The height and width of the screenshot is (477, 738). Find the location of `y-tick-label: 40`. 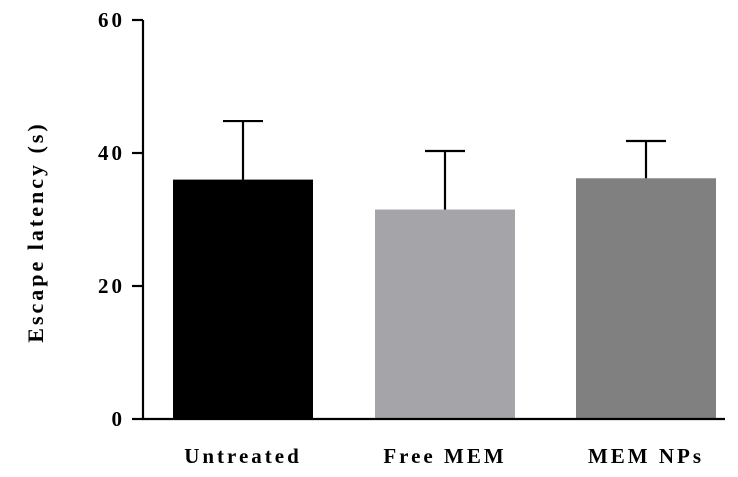

y-tick-label: 40 is located at coordinates (111, 153).